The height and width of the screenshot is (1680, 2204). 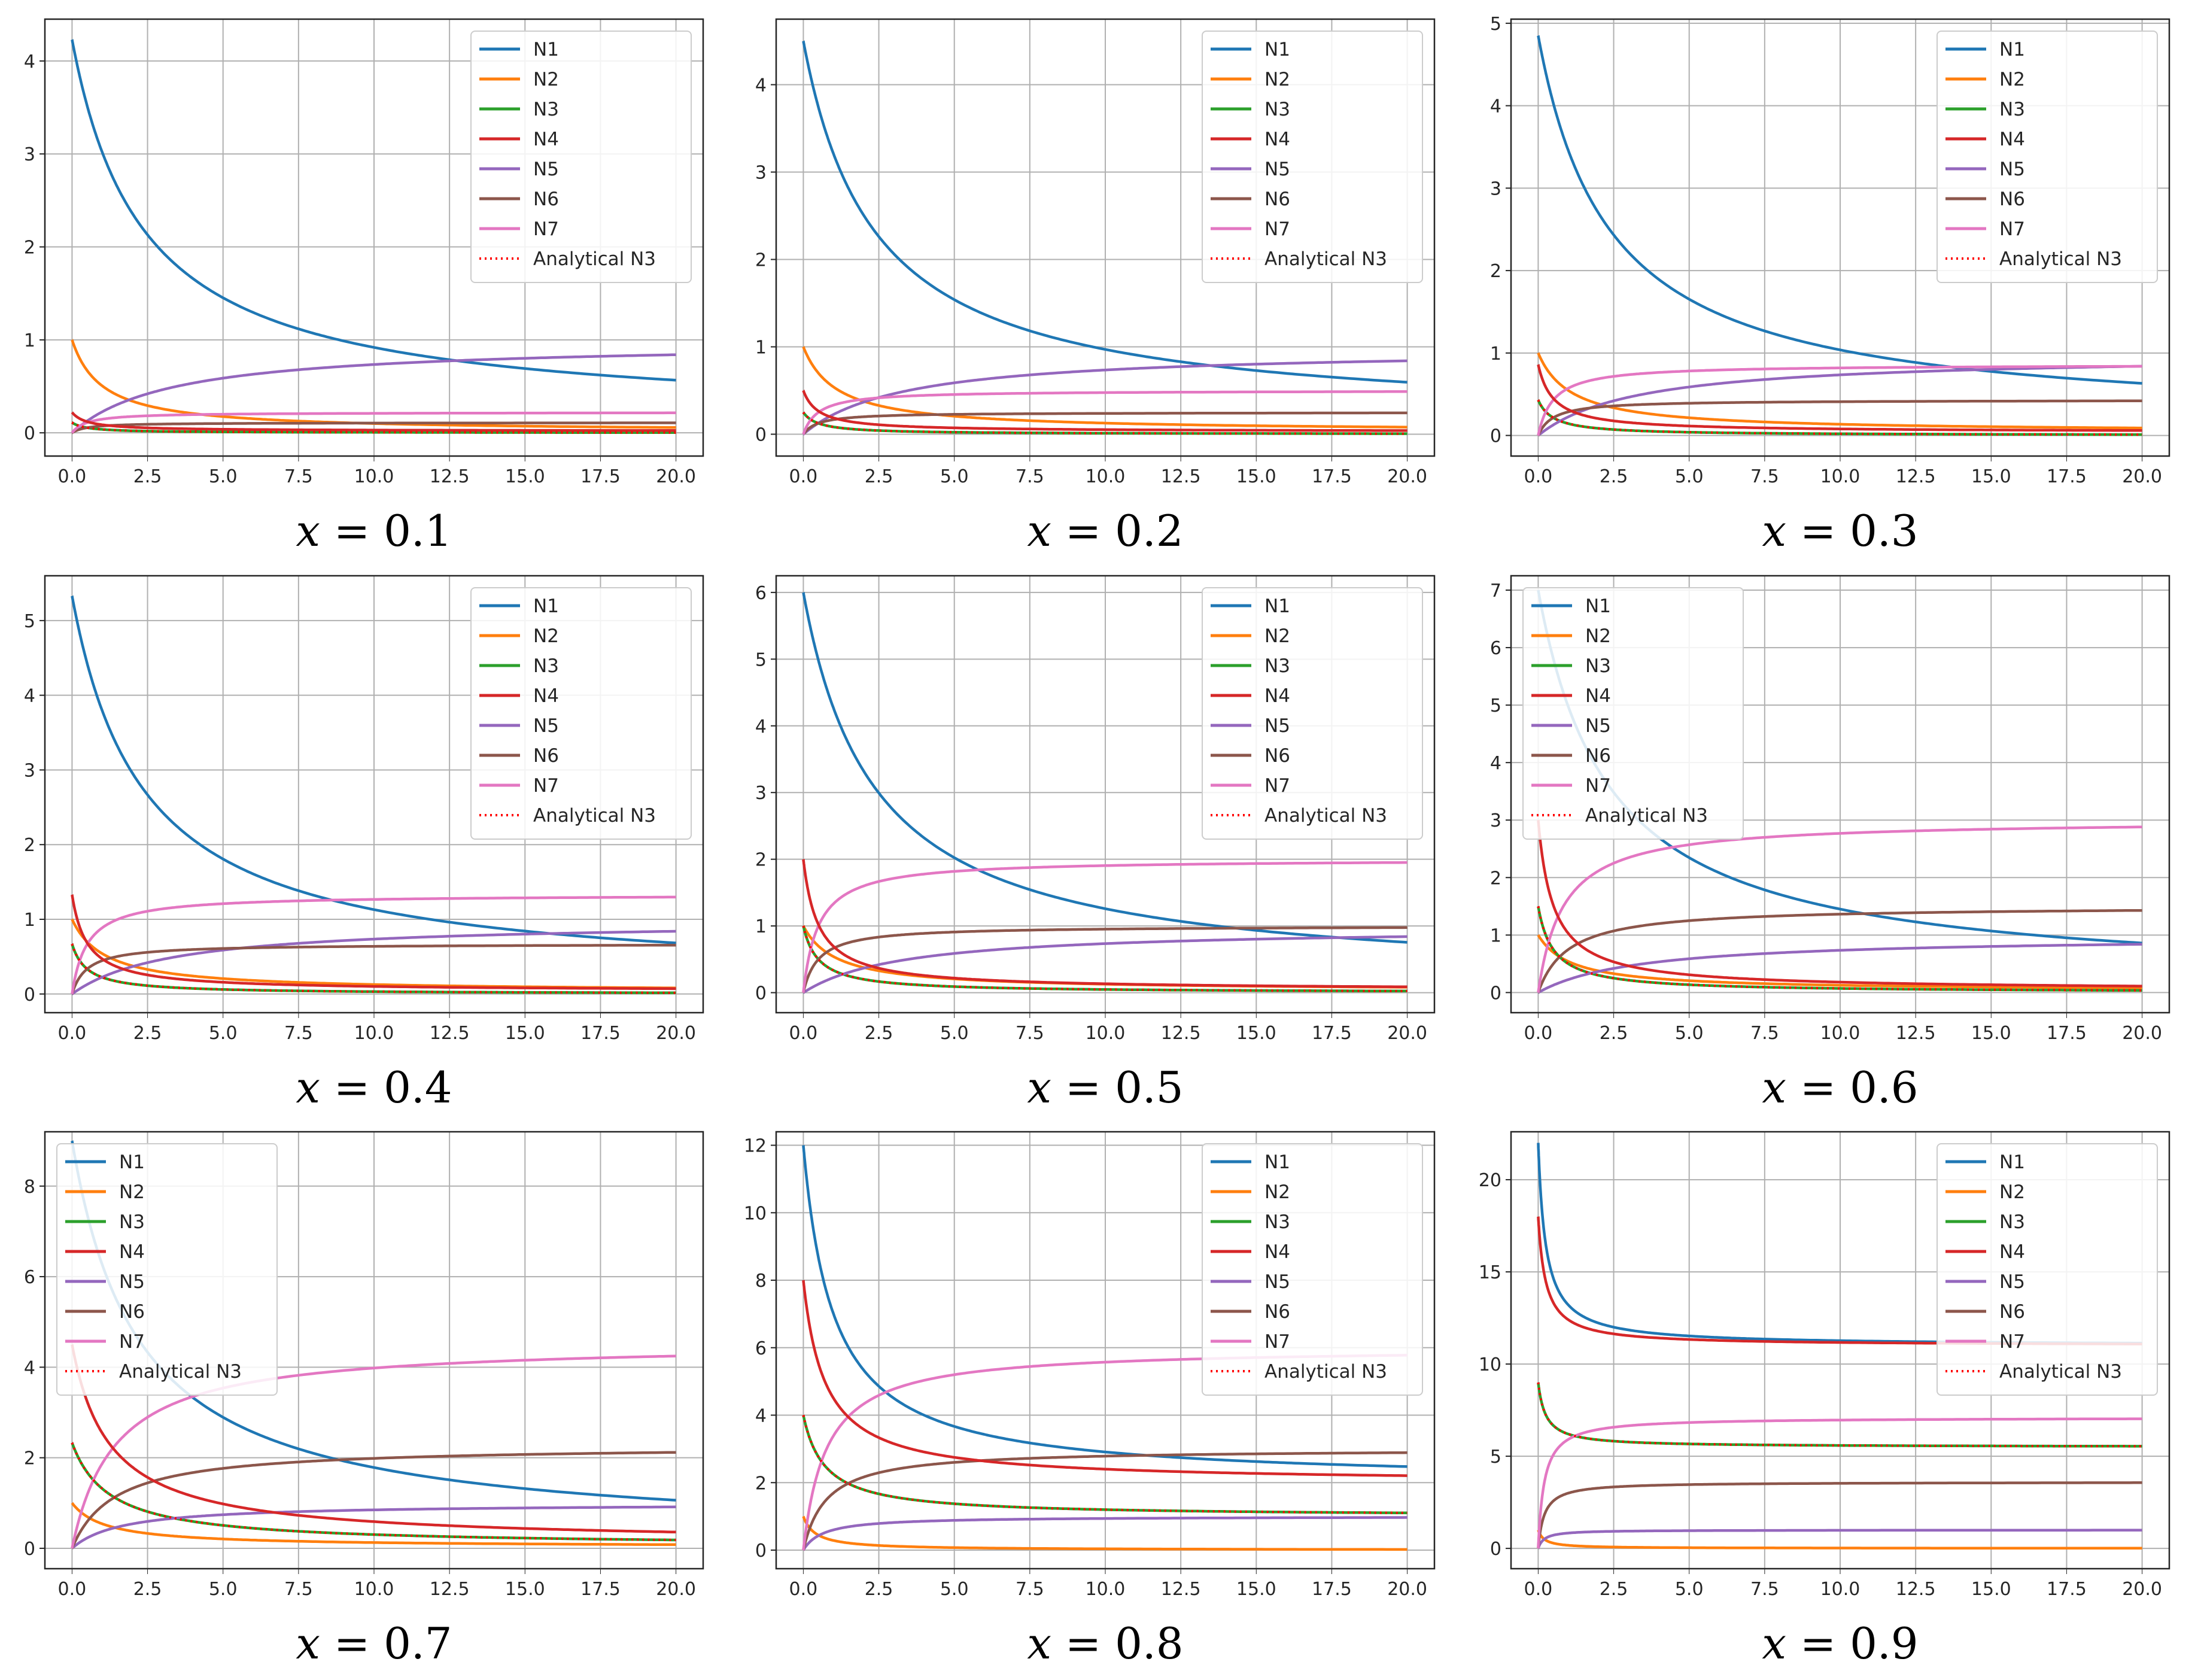 I want to click on legend-box, so click(x=1312, y=1269).